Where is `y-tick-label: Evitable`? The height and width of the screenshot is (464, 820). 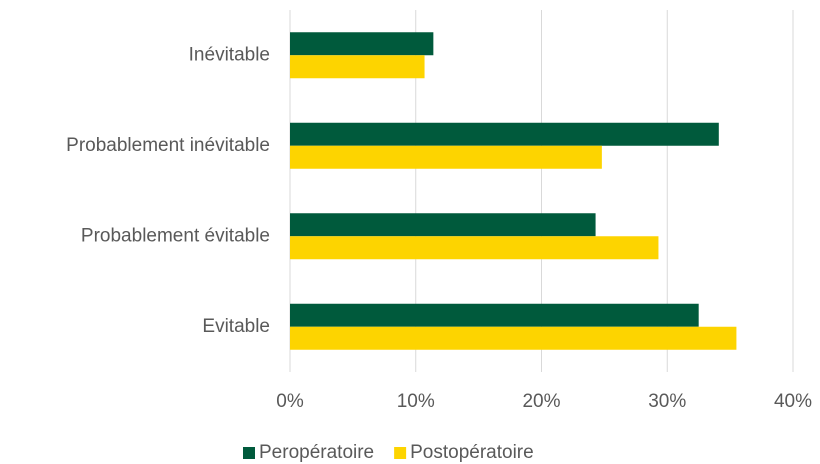
y-tick-label: Evitable is located at coordinates (236, 326).